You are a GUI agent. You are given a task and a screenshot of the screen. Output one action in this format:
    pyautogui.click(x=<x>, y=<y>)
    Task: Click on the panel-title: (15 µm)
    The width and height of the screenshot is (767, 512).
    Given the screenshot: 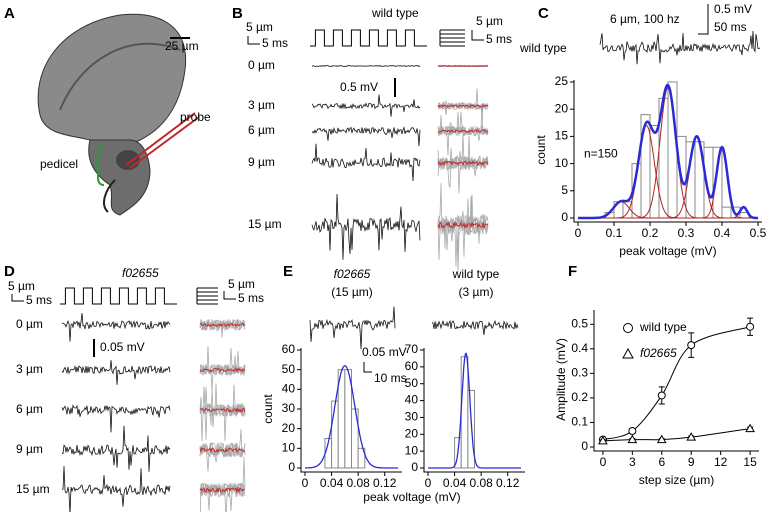 What is the action you would take?
    pyautogui.click(x=352, y=292)
    